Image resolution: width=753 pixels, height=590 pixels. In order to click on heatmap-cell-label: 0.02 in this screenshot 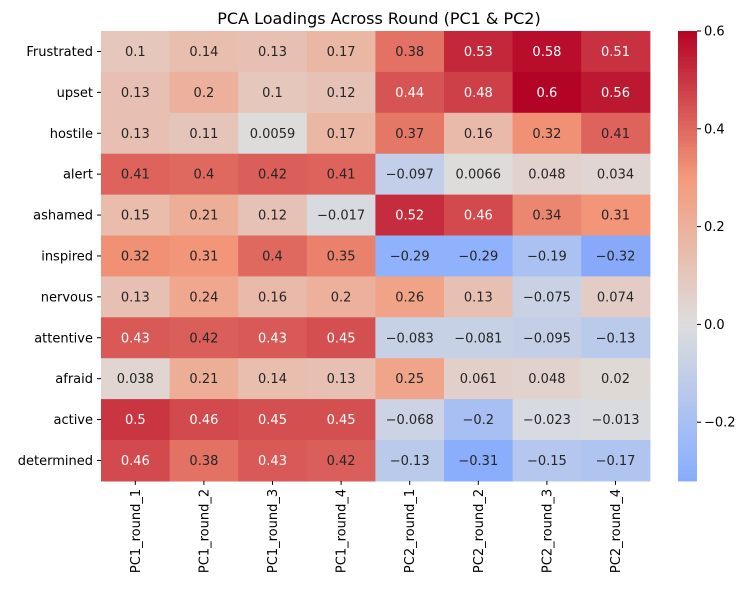, I will do `click(615, 379)`.